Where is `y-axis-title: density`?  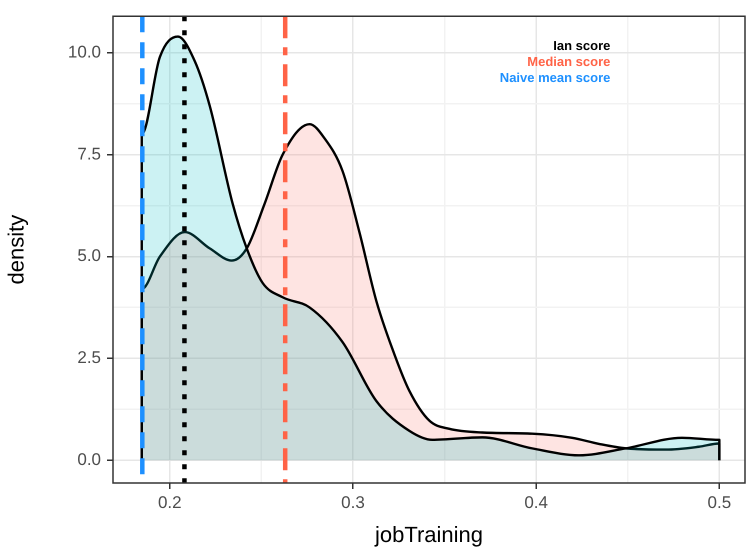 y-axis-title: density is located at coordinates (15, 249).